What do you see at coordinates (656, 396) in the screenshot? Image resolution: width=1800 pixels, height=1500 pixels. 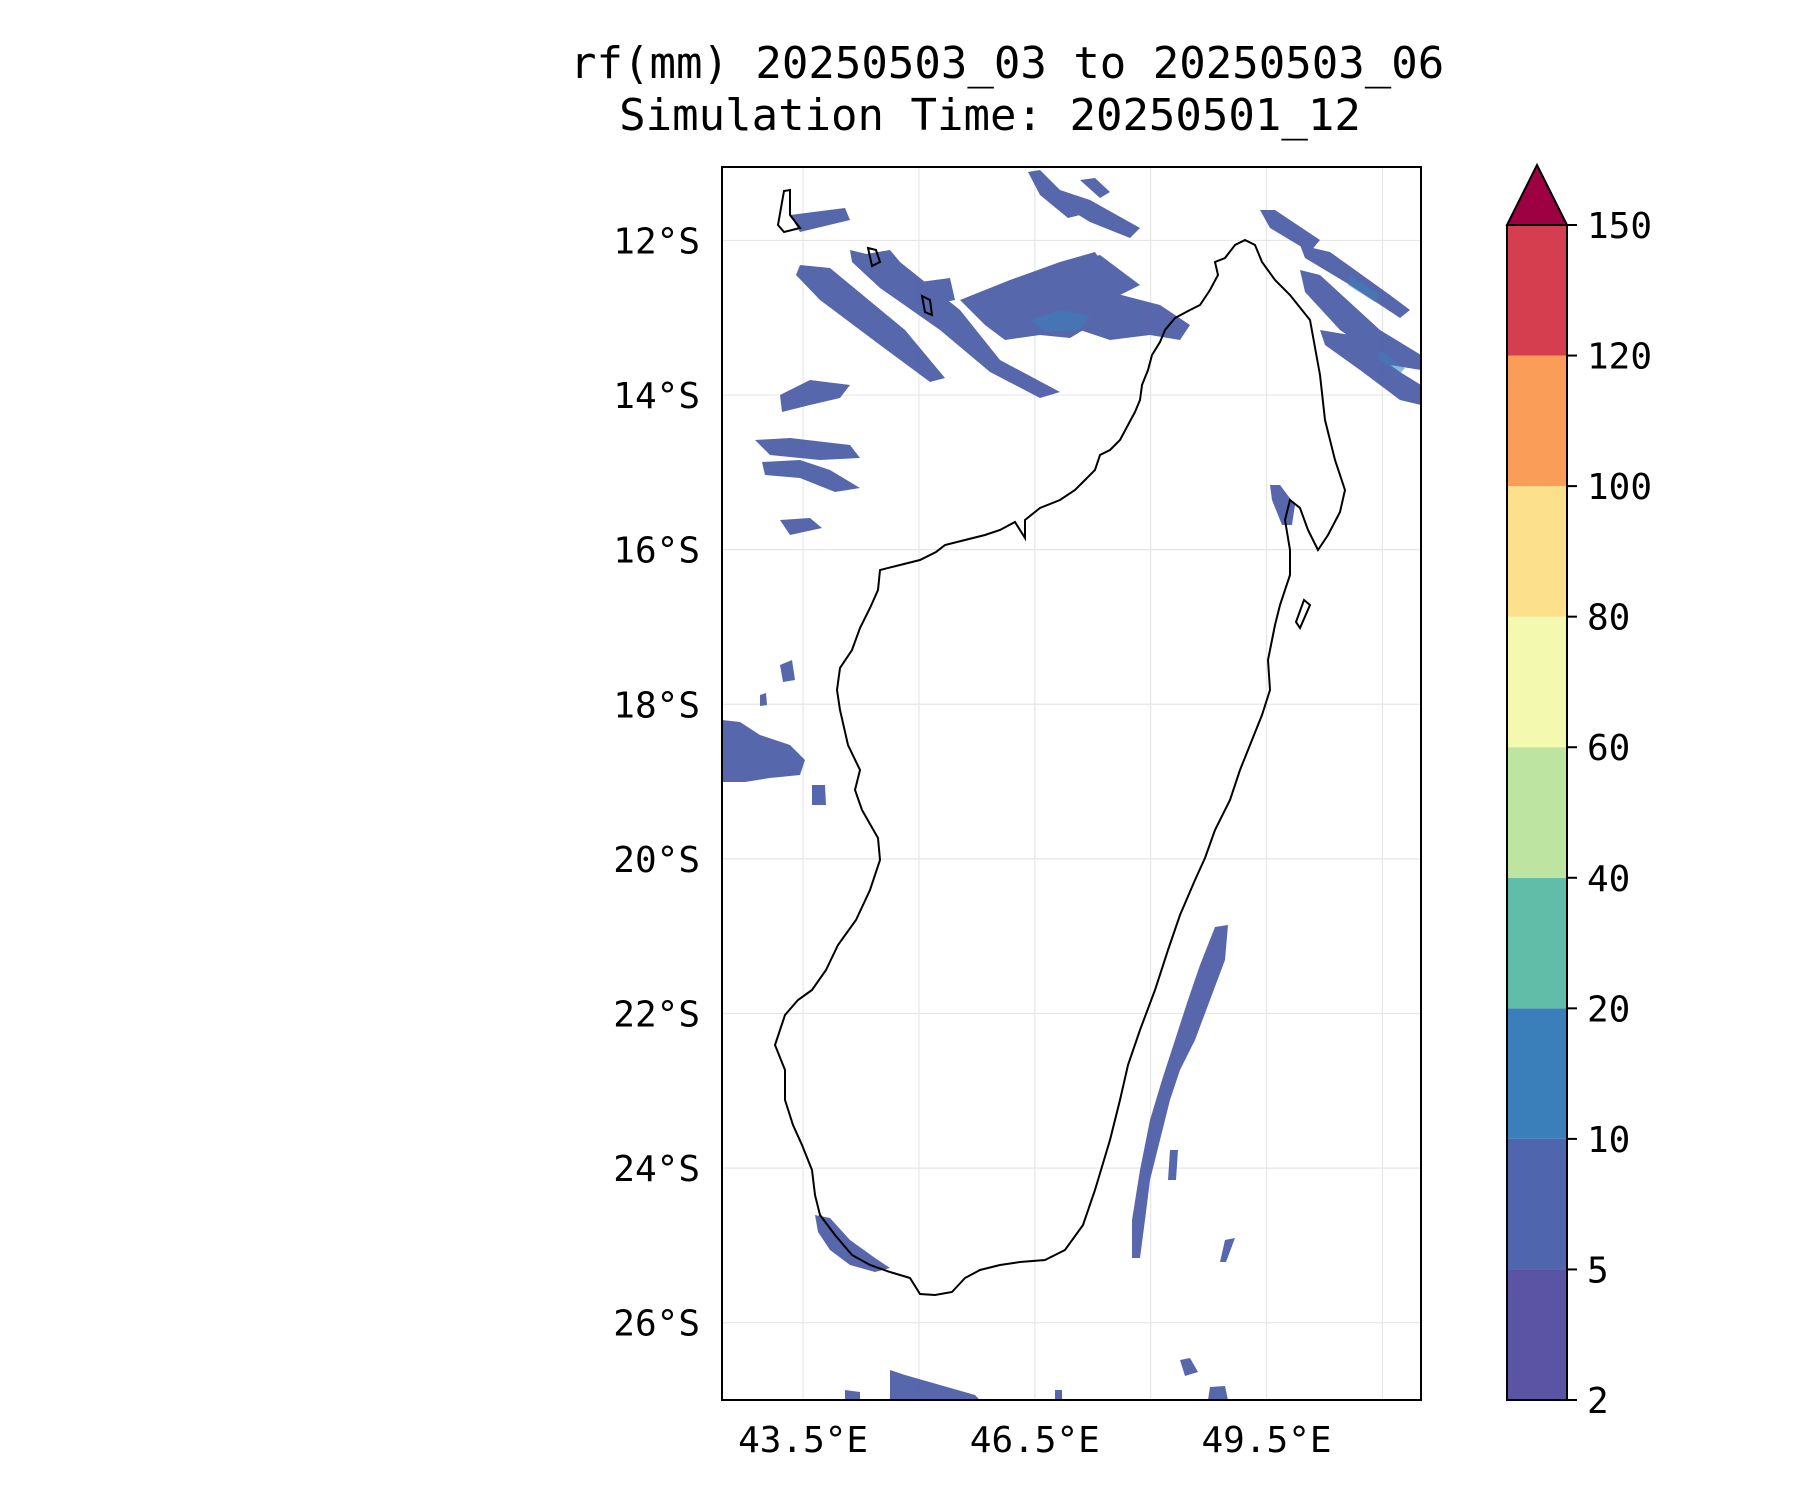 I see `lat-tick-label: 14°S` at bounding box center [656, 396].